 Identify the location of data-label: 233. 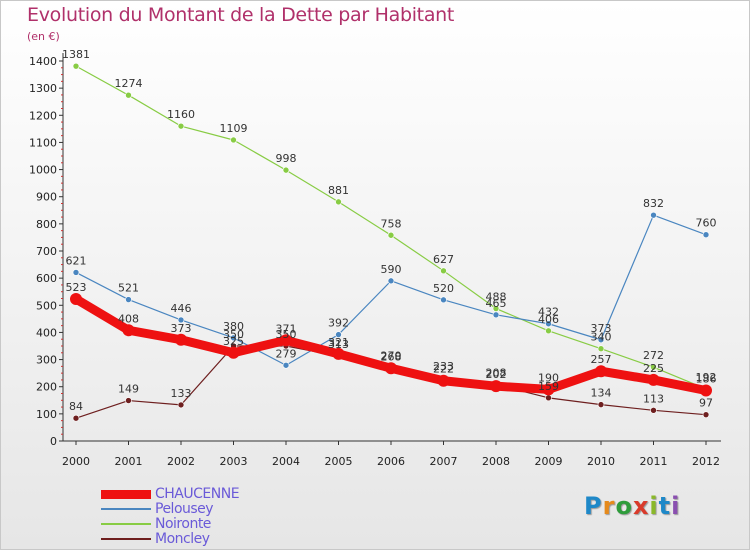
(443, 366).